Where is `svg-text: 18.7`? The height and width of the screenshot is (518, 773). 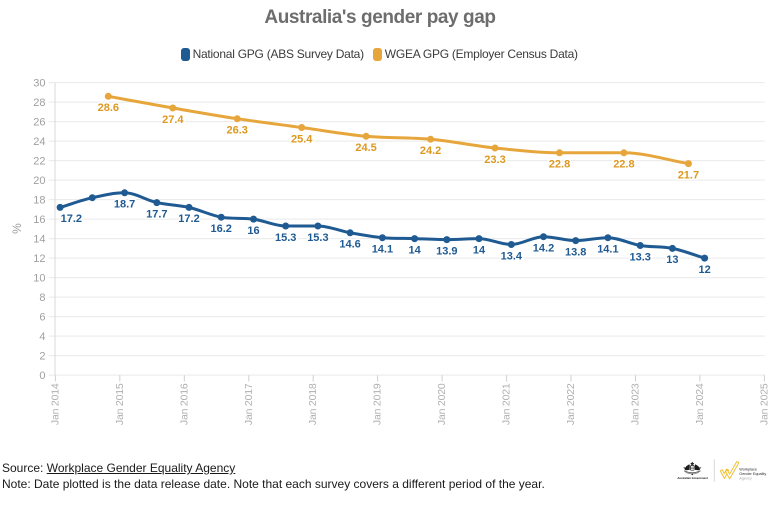
svg-text: 18.7 is located at coordinates (124, 205).